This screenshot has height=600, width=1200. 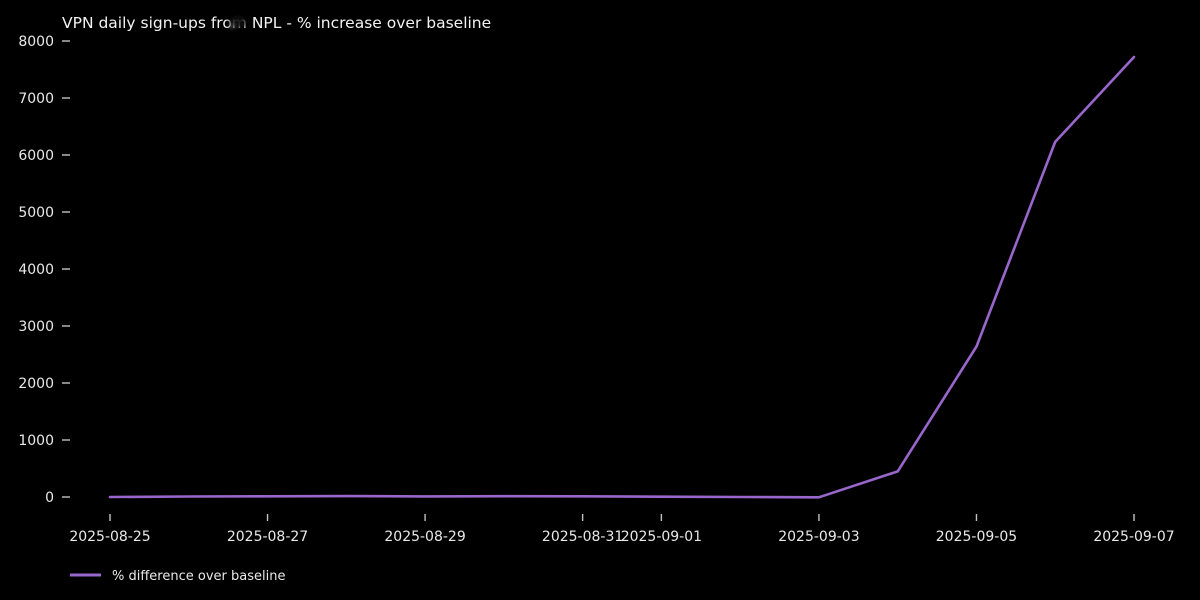 What do you see at coordinates (36, 441) in the screenshot?
I see `y-tick-label: 1000` at bounding box center [36, 441].